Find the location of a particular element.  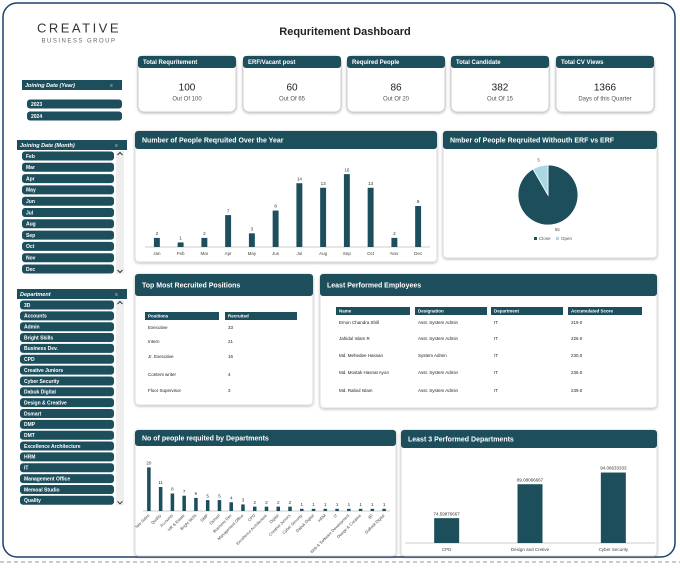

table-cell: 16 is located at coordinates (231, 356).